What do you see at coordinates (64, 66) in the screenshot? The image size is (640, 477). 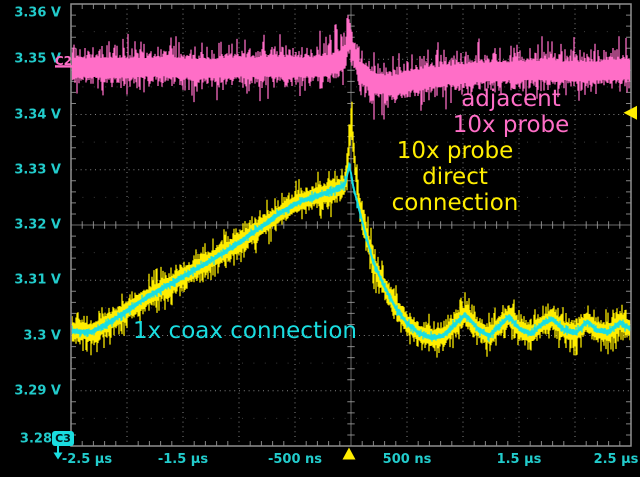 I see `channel-2-offset-underline` at bounding box center [64, 66].